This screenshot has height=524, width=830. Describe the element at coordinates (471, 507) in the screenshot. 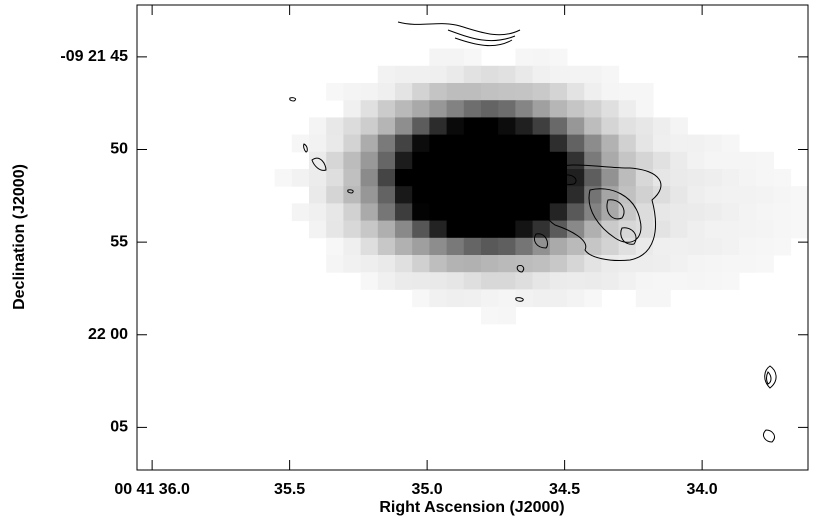

I see `x-axis-label: Right Ascension (J2000)` at that location.